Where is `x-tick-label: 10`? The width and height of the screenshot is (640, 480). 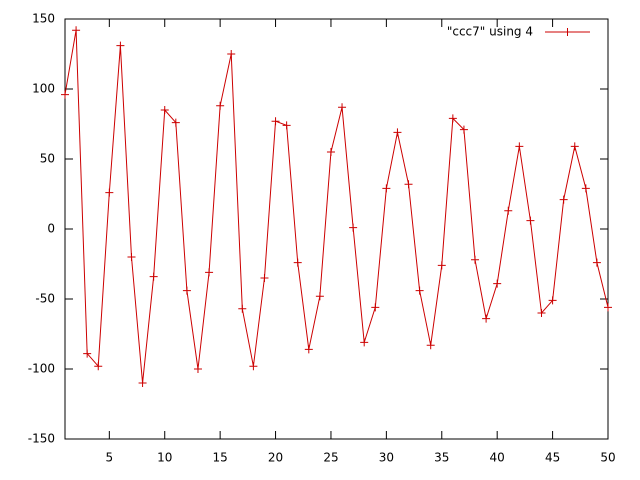 x-tick-label: 10 is located at coordinates (164, 458).